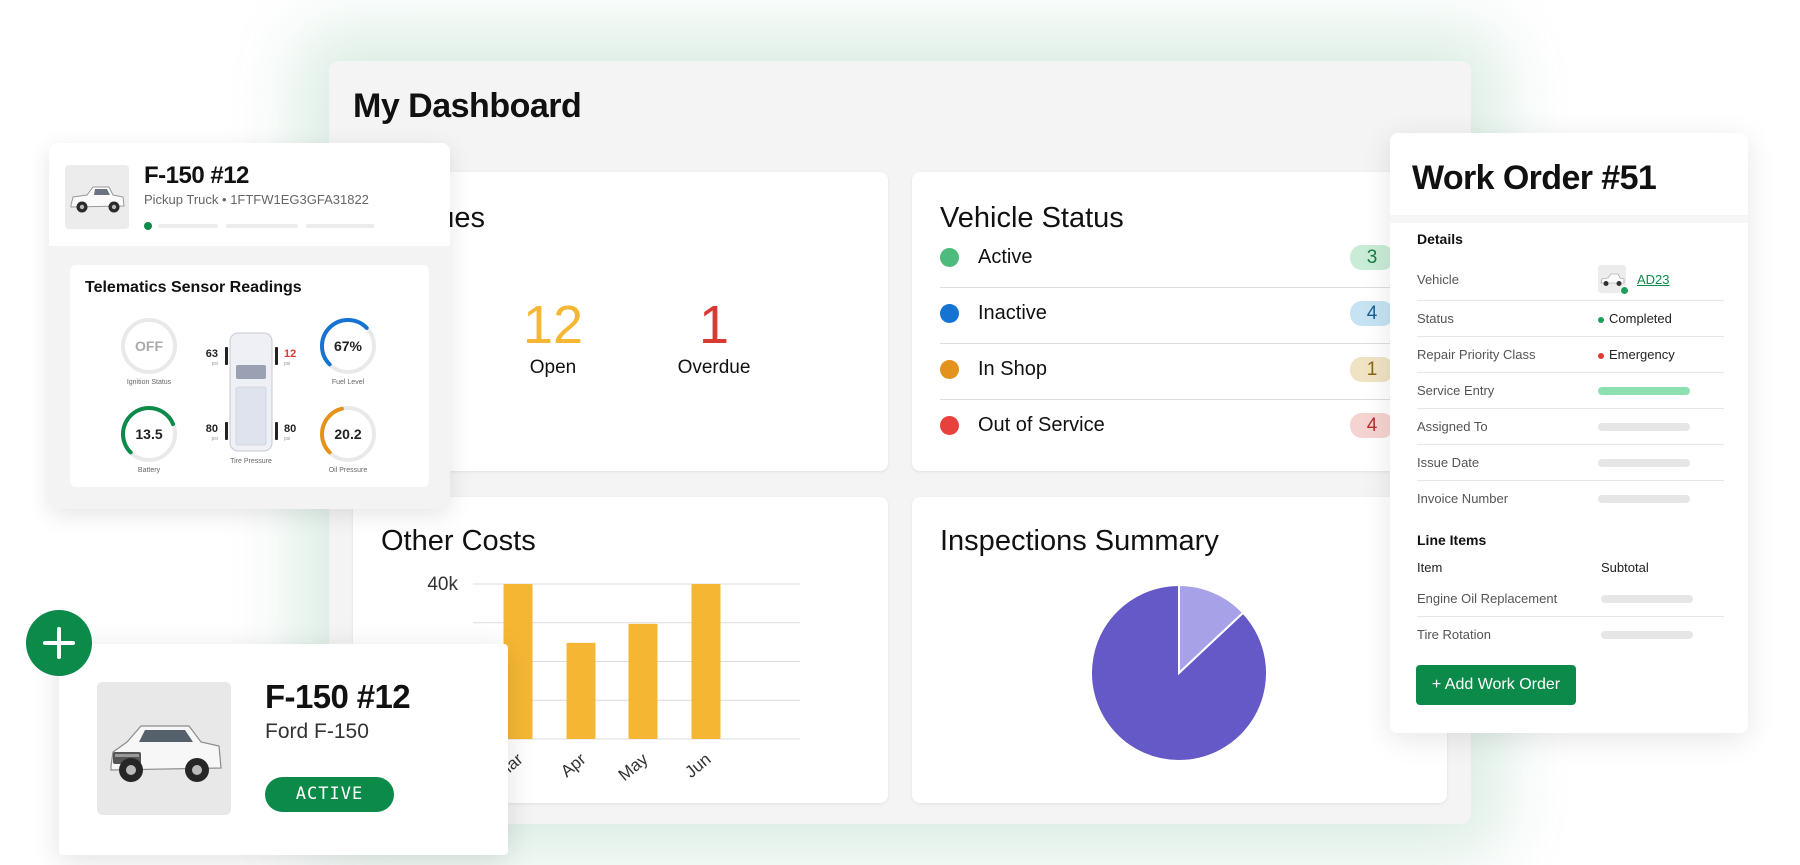 The height and width of the screenshot is (865, 1800). I want to click on vehicle-photo, so click(164, 748).